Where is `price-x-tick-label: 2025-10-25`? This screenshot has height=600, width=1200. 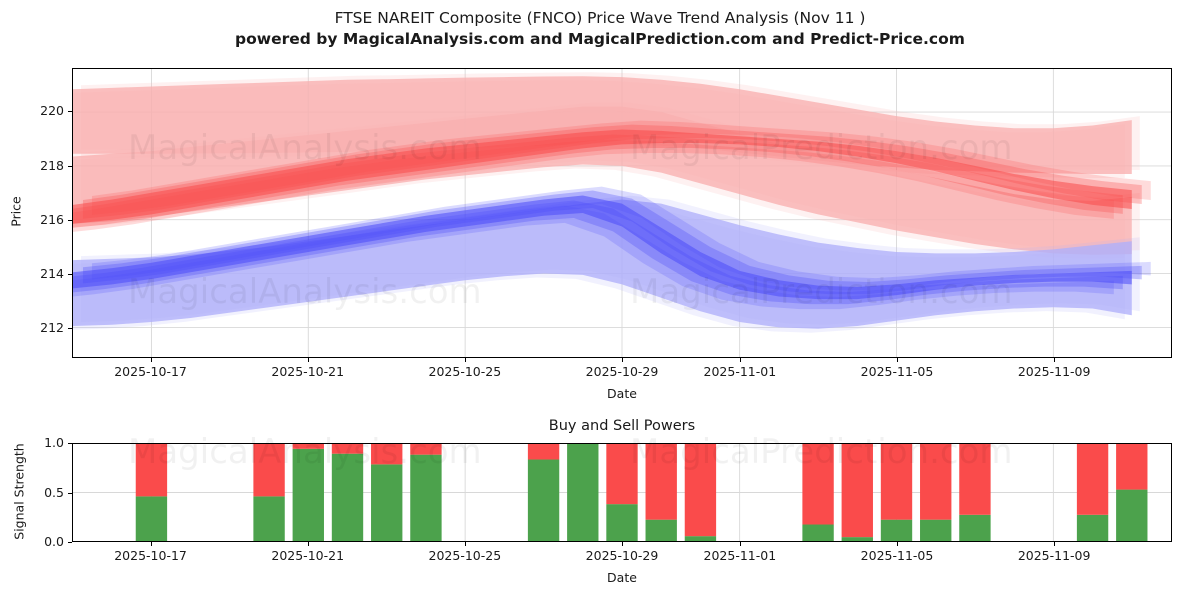 price-x-tick-label: 2025-10-25 is located at coordinates (465, 371).